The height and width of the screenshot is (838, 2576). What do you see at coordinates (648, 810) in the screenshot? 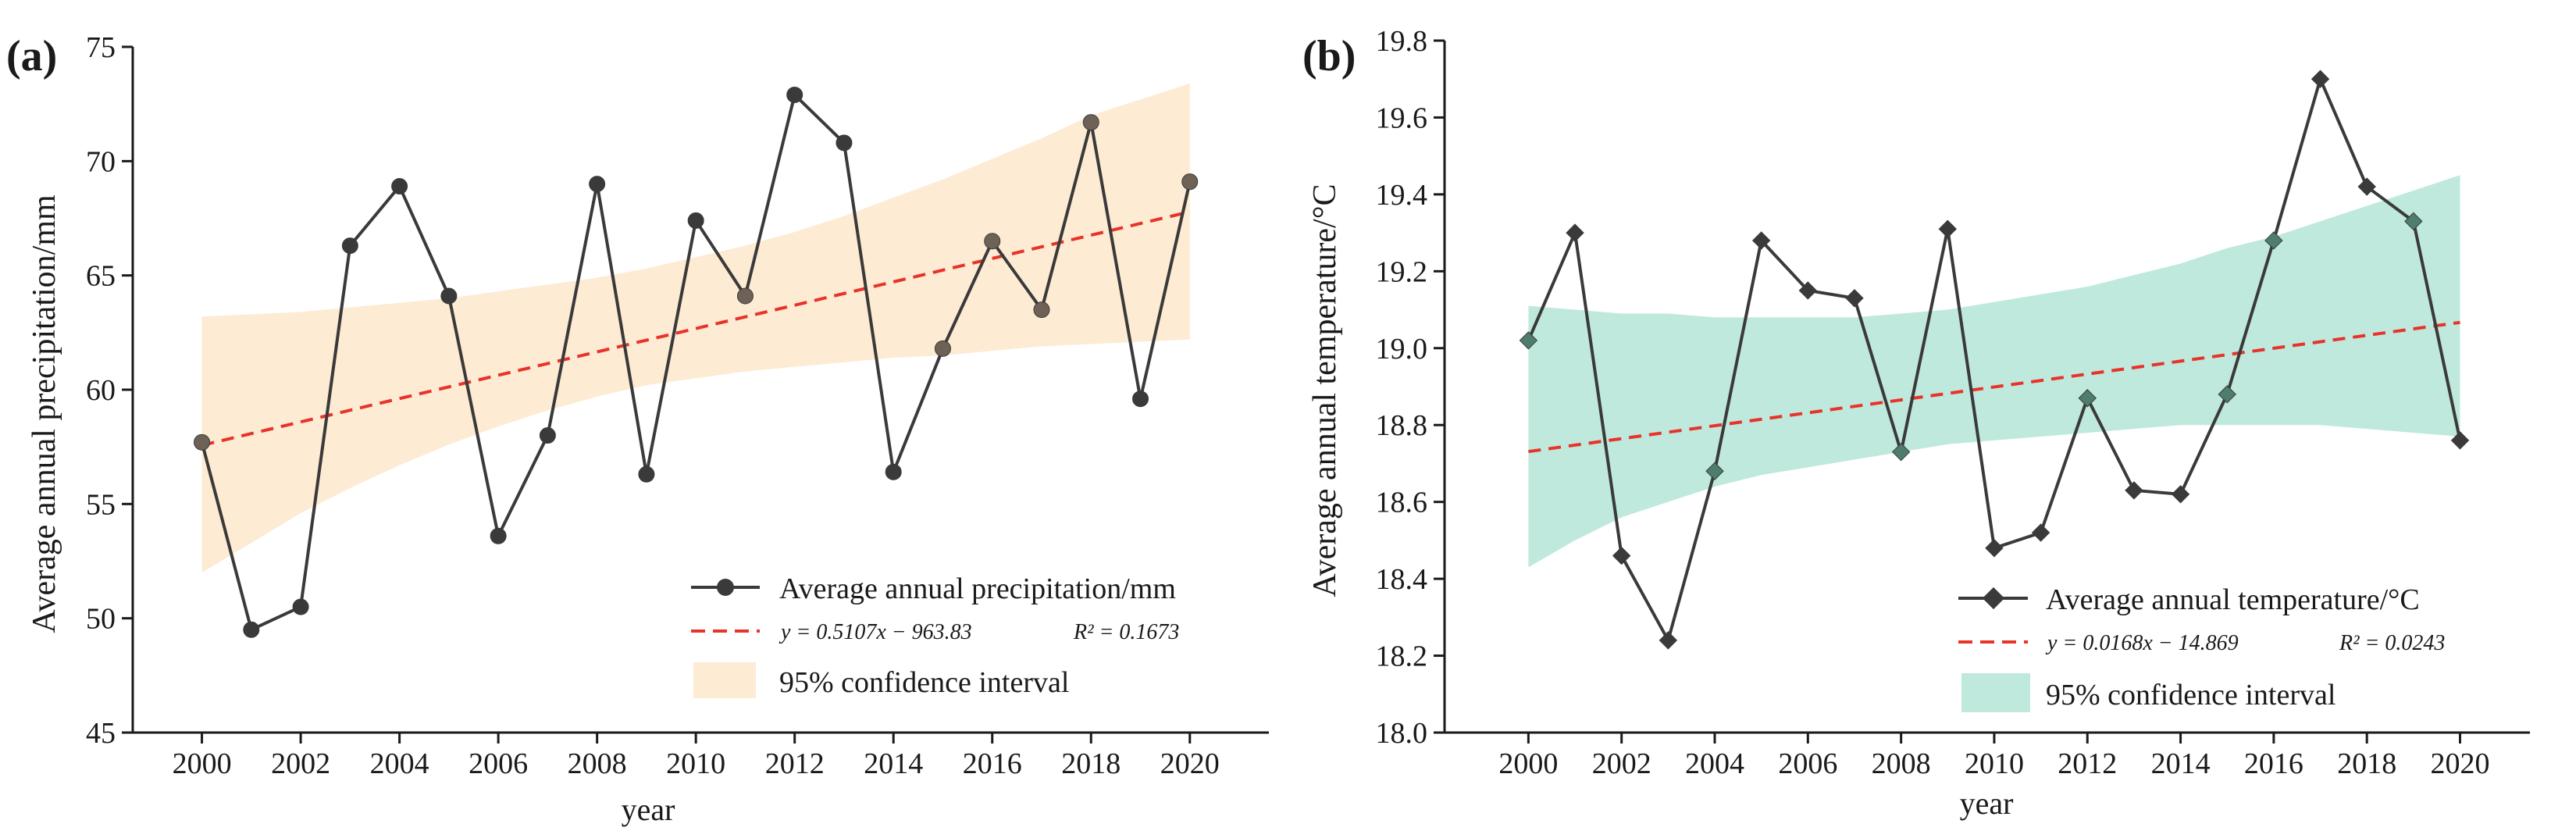
I see `x-axis-label-a: year` at bounding box center [648, 810].